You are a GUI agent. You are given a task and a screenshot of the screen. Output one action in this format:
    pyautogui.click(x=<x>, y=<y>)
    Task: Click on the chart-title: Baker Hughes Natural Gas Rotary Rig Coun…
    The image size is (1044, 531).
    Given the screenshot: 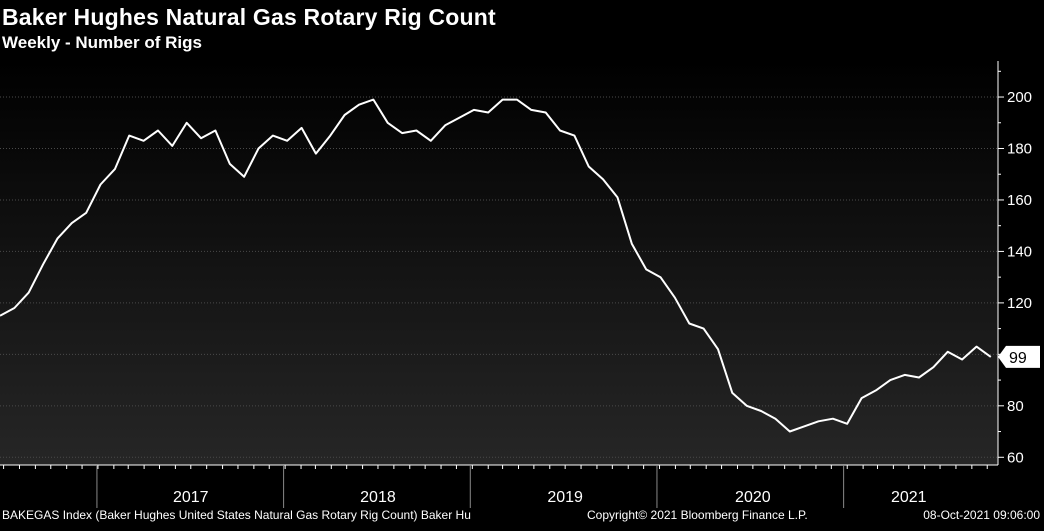 What is the action you would take?
    pyautogui.click(x=249, y=17)
    